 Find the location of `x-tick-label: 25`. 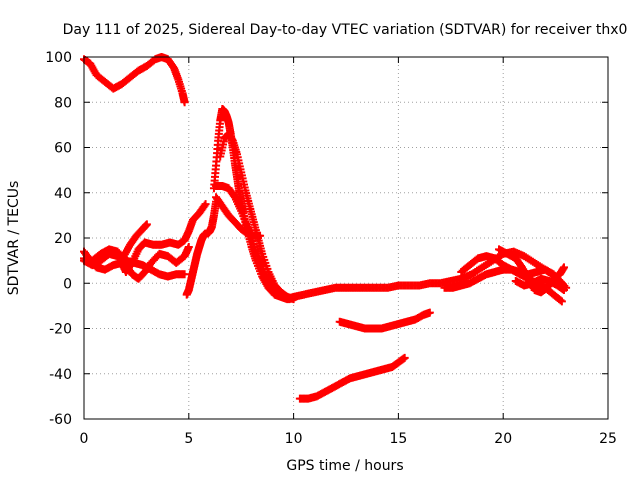

x-tick-label: 25 is located at coordinates (608, 439).